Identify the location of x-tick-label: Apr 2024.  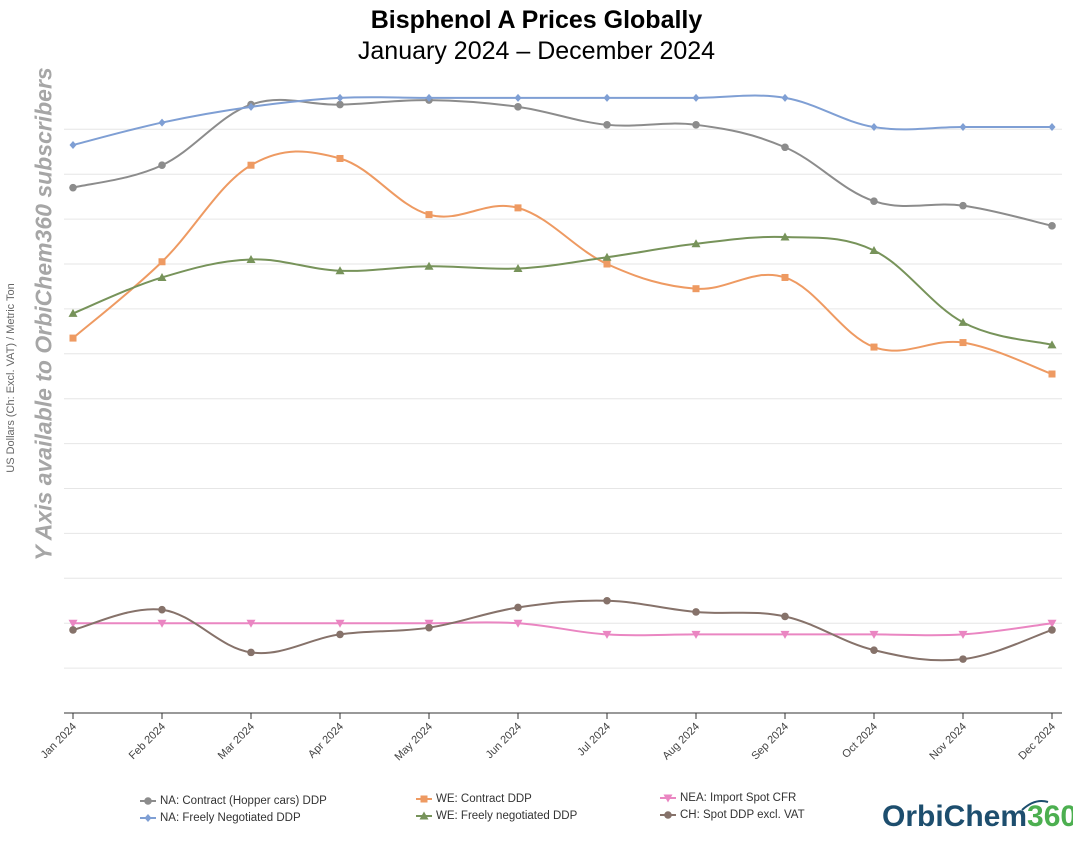
(326, 741).